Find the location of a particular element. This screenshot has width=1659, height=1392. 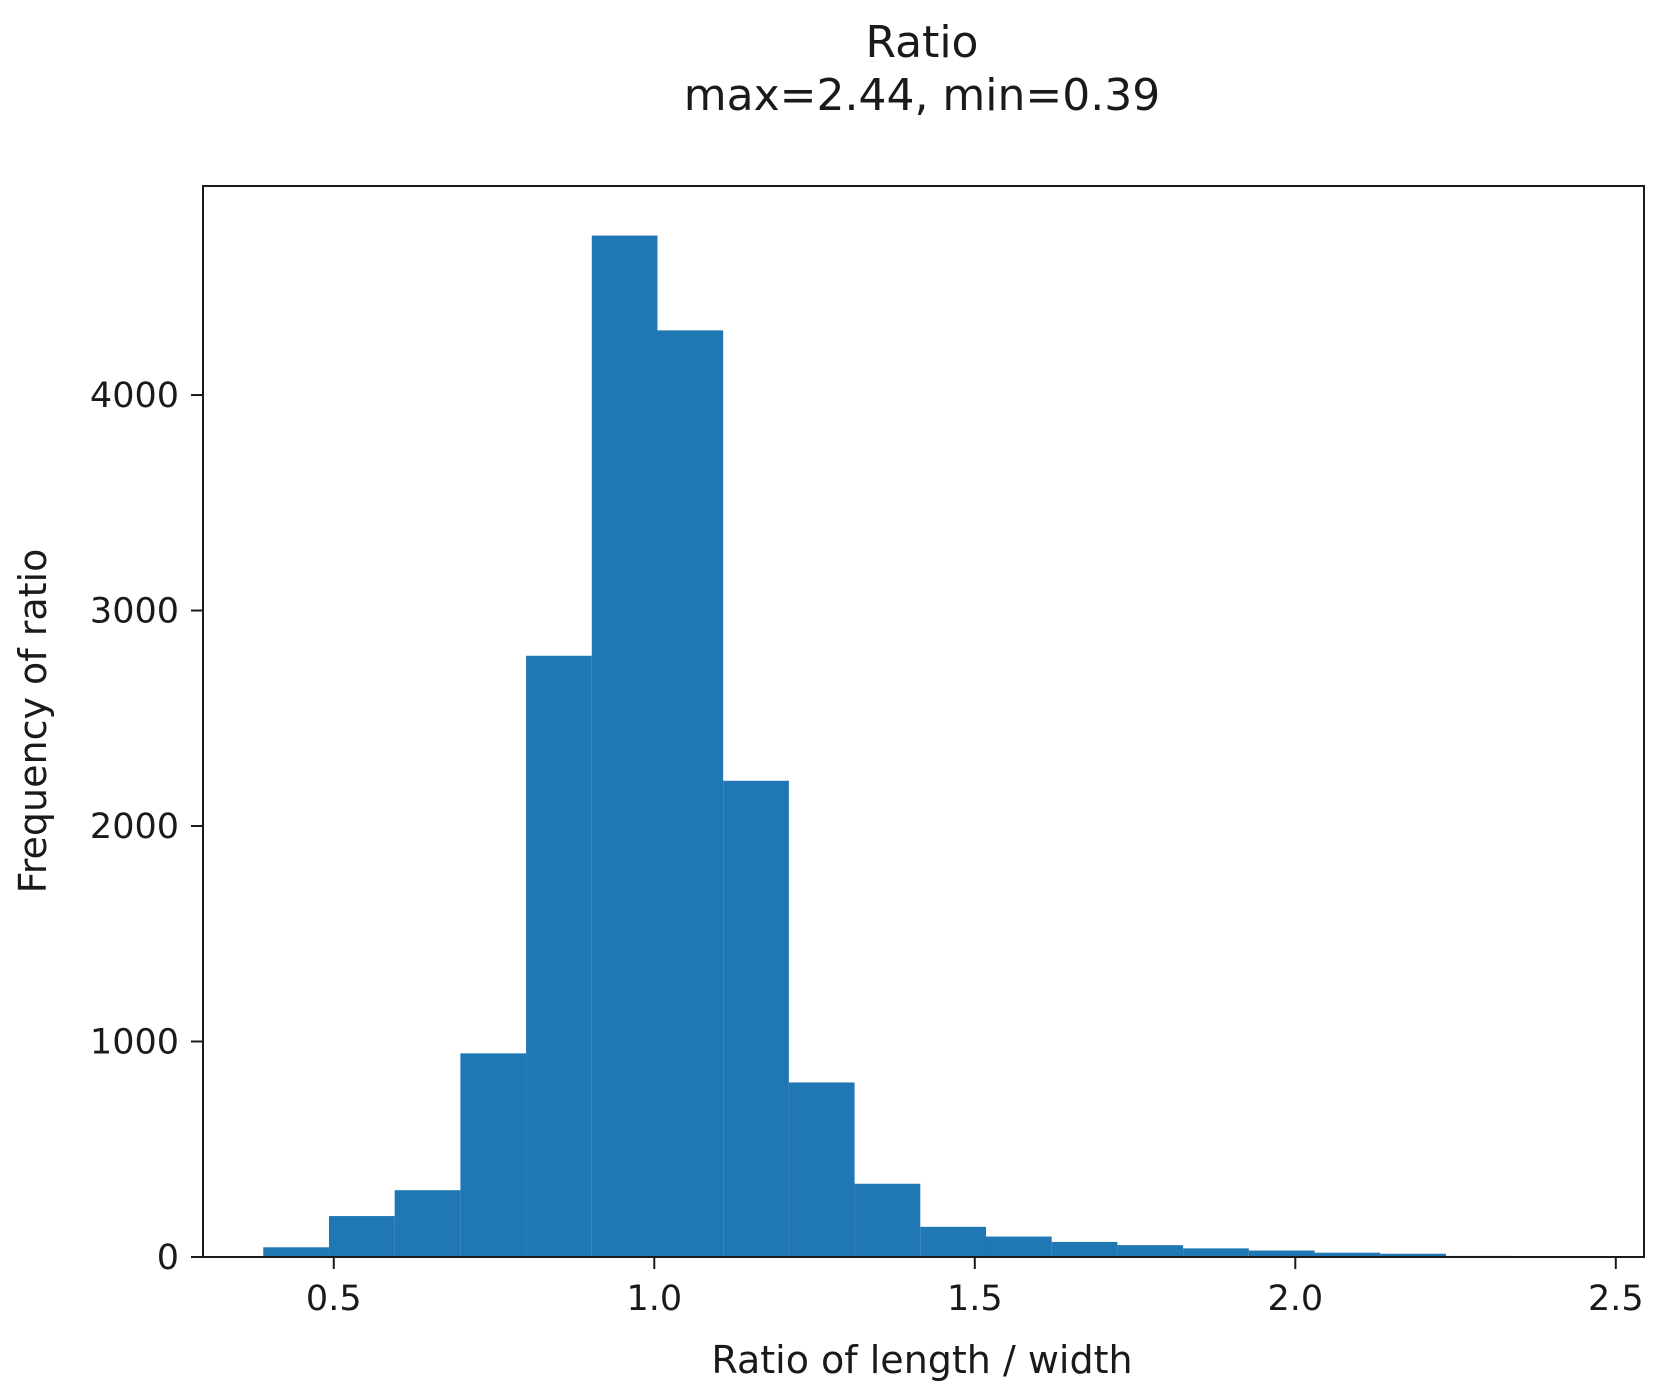

x-tick-label-0: 0.5 is located at coordinates (334, 1299).